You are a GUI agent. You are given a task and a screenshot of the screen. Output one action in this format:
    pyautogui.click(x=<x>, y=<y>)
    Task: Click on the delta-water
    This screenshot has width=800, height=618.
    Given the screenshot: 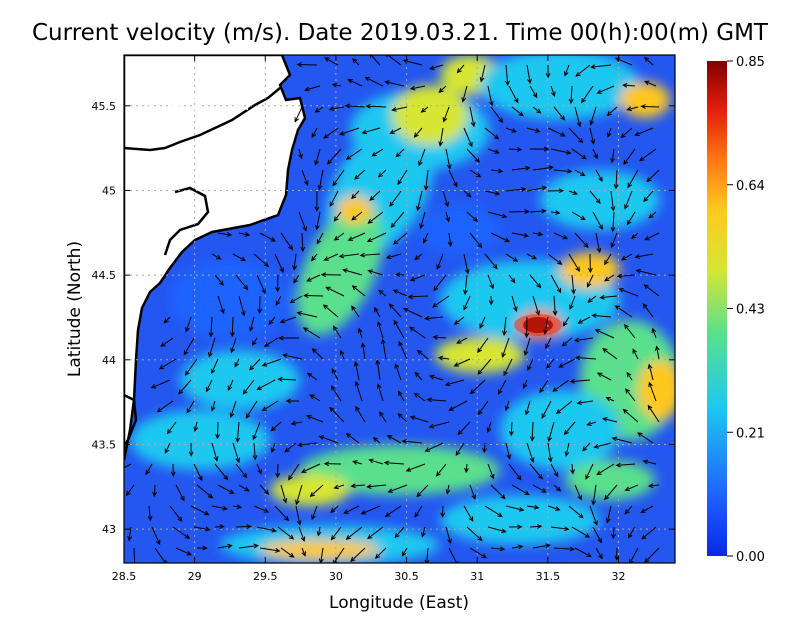 What is the action you would take?
    pyautogui.click(x=296, y=85)
    